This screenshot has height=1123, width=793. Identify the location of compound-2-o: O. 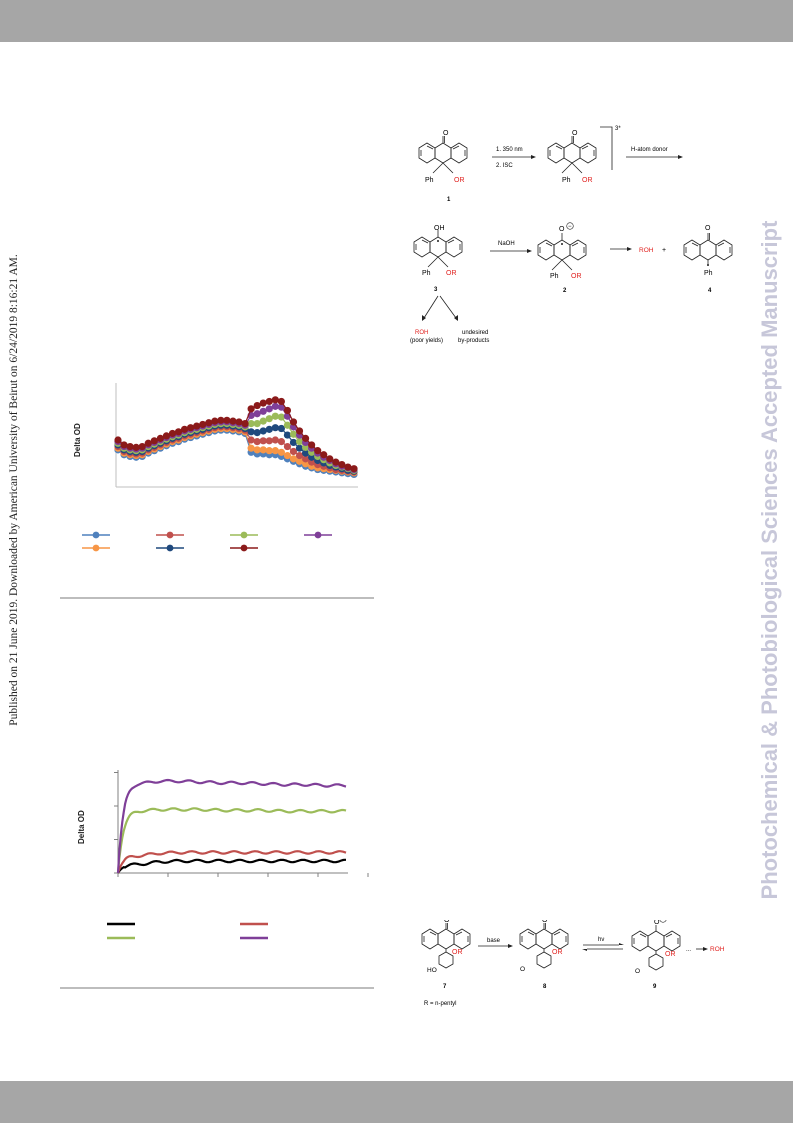
(562, 229).